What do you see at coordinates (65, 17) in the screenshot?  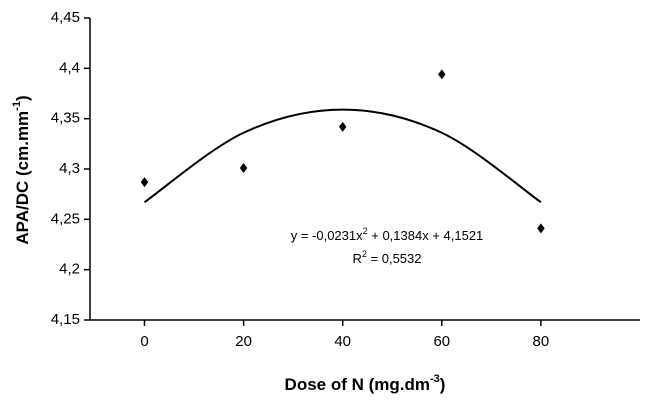 I see `y-tick-label: 4,45` at bounding box center [65, 17].